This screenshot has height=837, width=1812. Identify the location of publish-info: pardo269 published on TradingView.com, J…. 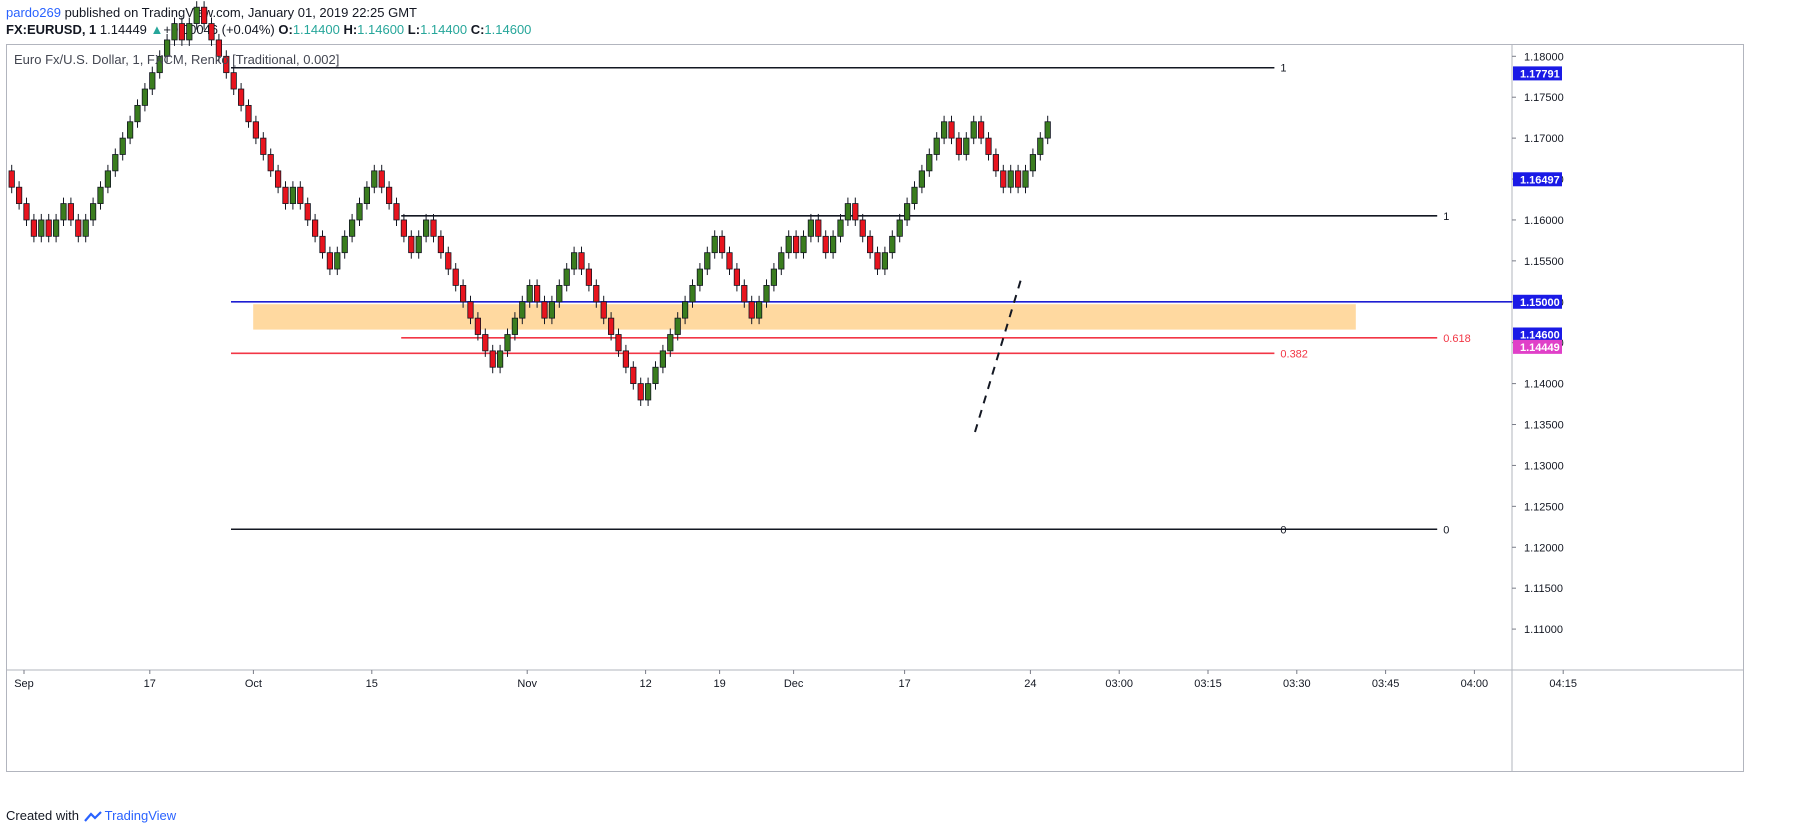
(211, 12).